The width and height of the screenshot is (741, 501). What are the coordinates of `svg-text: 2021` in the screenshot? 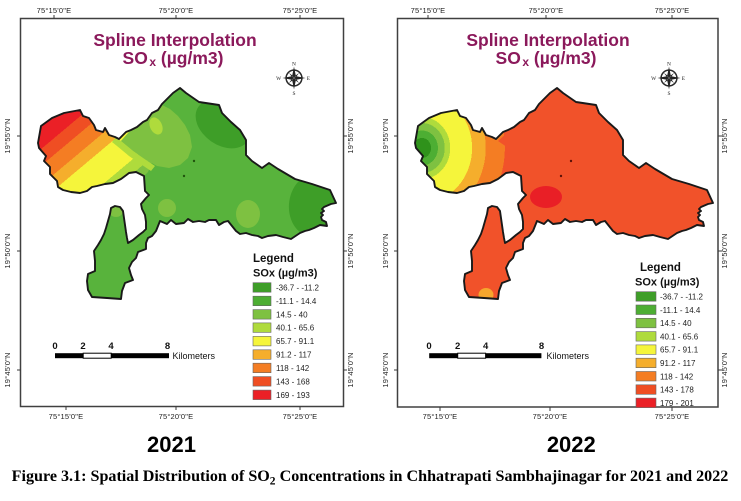 It's located at (171, 444).